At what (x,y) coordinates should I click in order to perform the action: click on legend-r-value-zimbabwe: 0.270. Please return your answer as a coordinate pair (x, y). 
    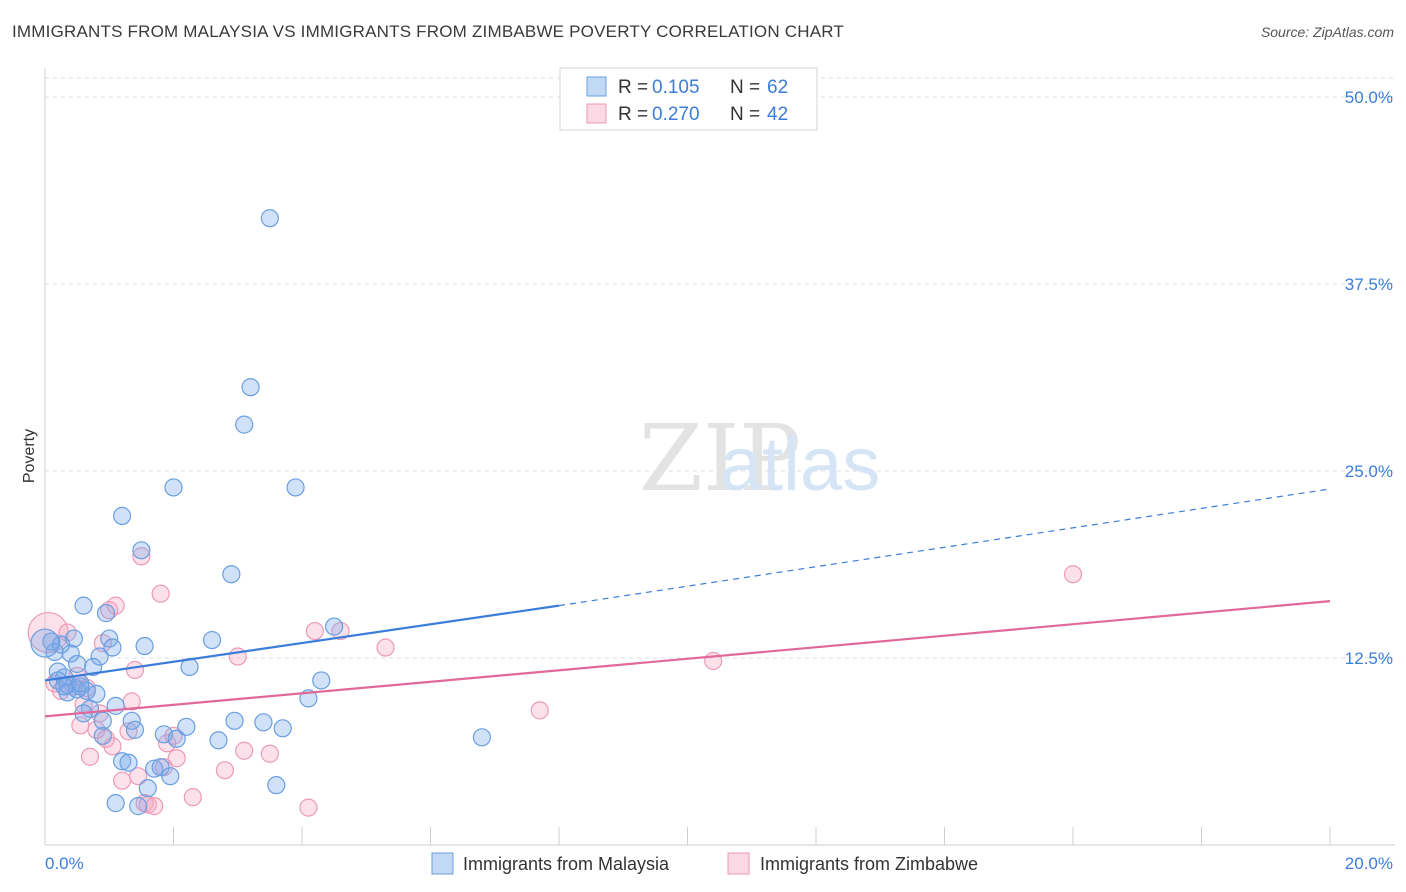
    Looking at the image, I should click on (676, 114).